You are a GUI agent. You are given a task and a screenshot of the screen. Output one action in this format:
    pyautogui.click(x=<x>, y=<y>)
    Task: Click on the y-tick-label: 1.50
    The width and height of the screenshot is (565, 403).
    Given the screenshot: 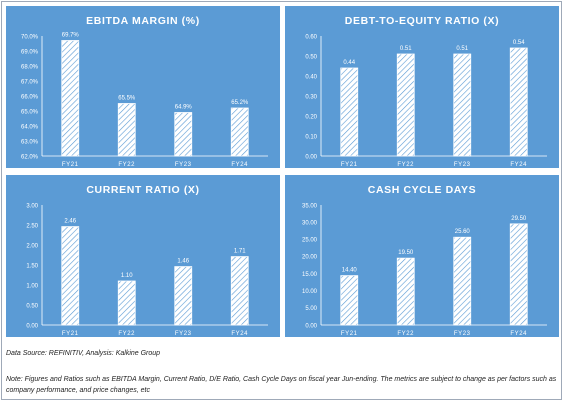 What is the action you would take?
    pyautogui.click(x=32, y=266)
    